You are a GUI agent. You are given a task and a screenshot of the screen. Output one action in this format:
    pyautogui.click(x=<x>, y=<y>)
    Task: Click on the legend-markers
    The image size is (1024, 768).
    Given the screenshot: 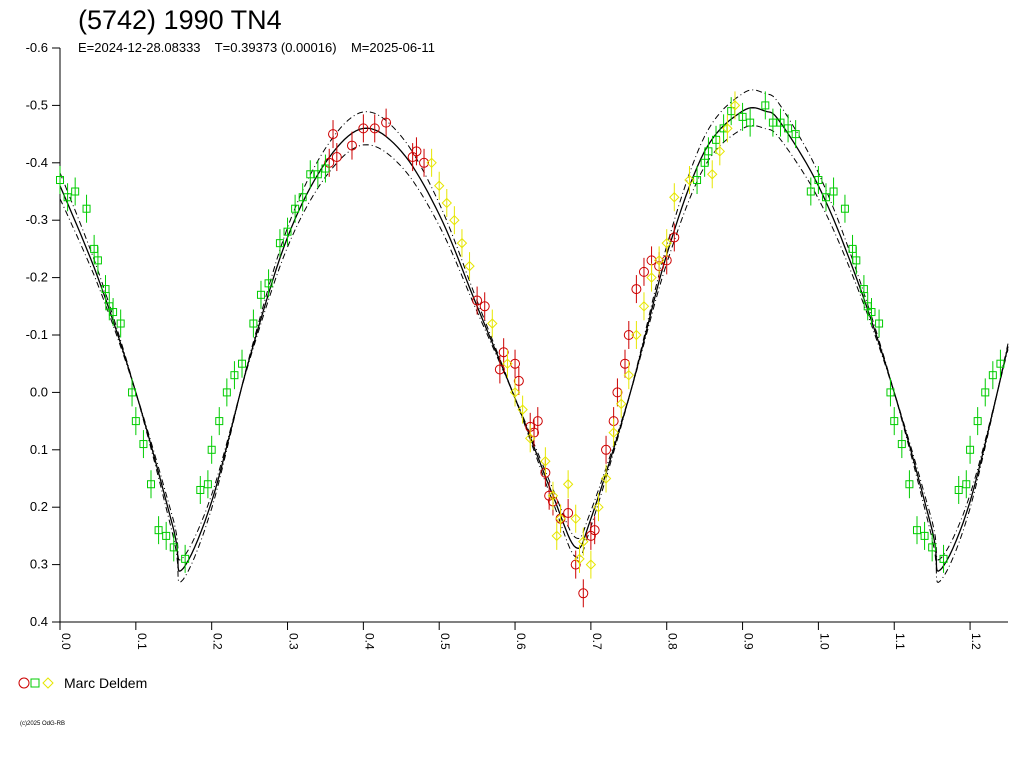 What is the action you would take?
    pyautogui.click(x=36, y=683)
    